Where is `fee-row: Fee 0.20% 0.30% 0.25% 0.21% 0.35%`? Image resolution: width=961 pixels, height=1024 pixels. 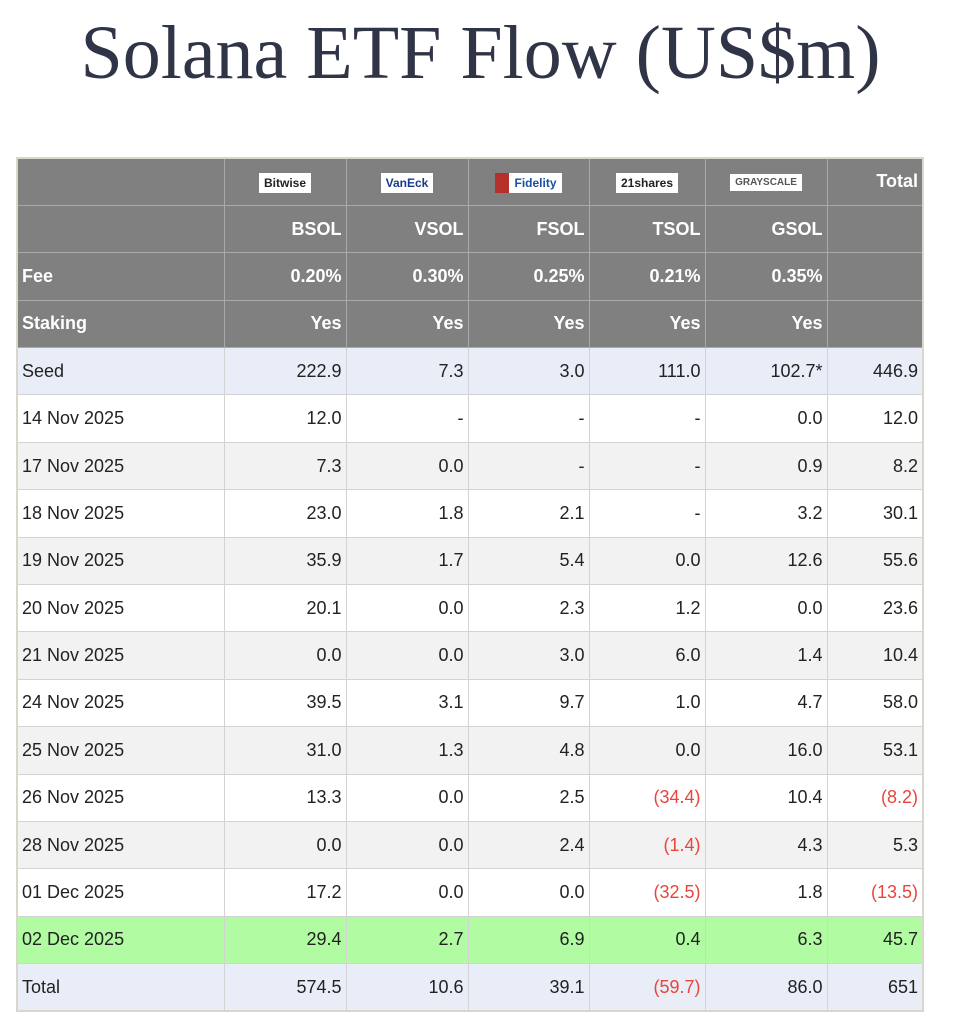 fee-row: Fee 0.20% 0.30% 0.25% 0.21% 0.35% is located at coordinates (470, 276).